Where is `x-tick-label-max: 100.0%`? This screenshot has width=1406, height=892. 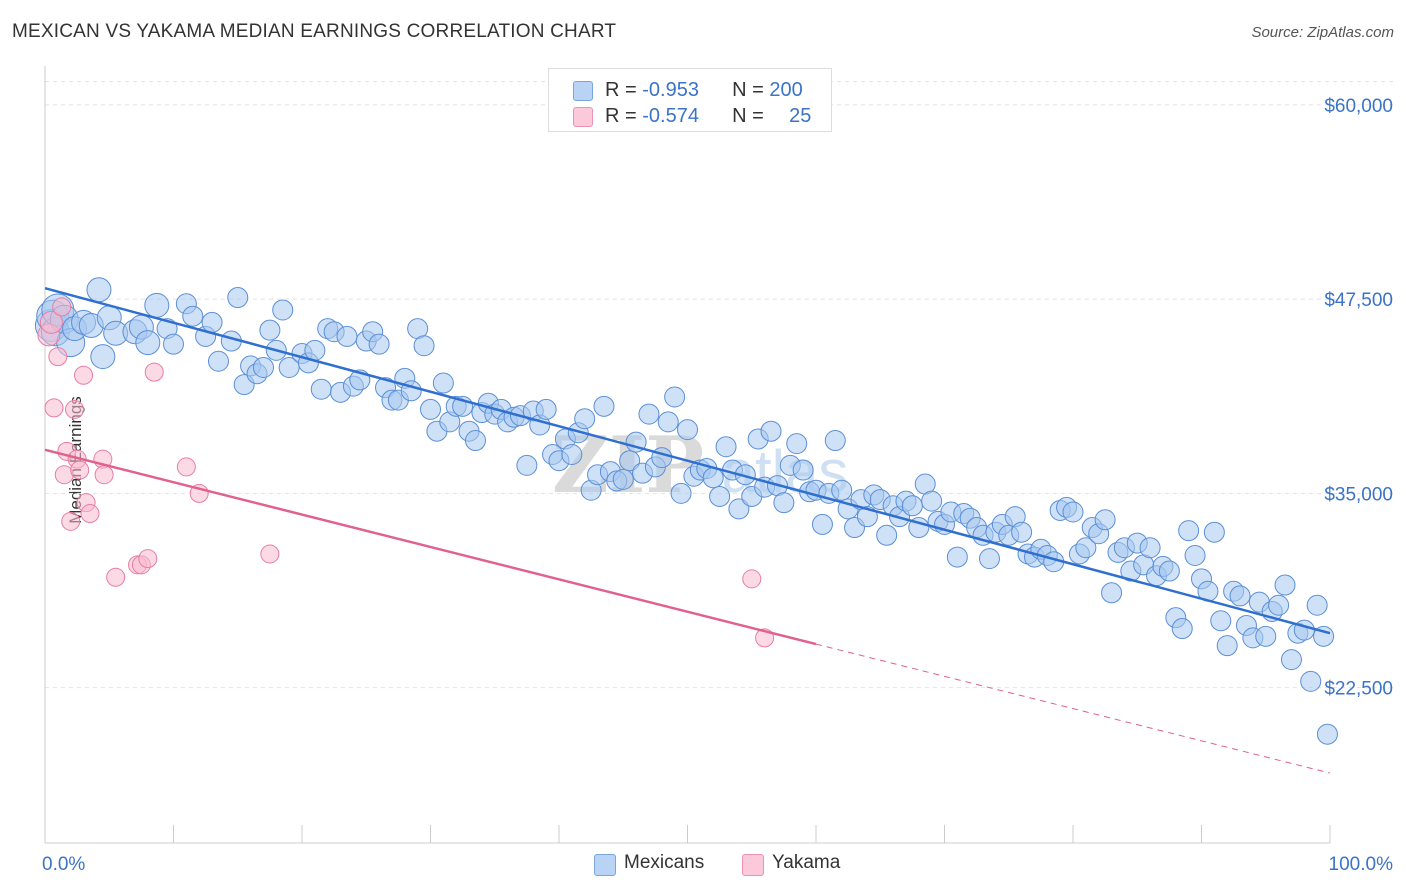 x-tick-label-max: 100.0% is located at coordinates (1361, 864).